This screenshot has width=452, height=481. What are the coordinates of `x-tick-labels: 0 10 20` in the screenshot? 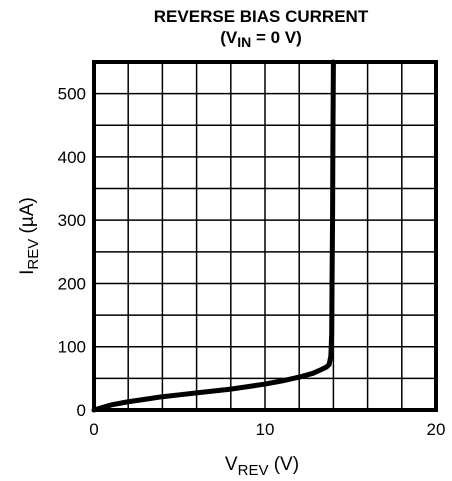 It's located at (267, 429).